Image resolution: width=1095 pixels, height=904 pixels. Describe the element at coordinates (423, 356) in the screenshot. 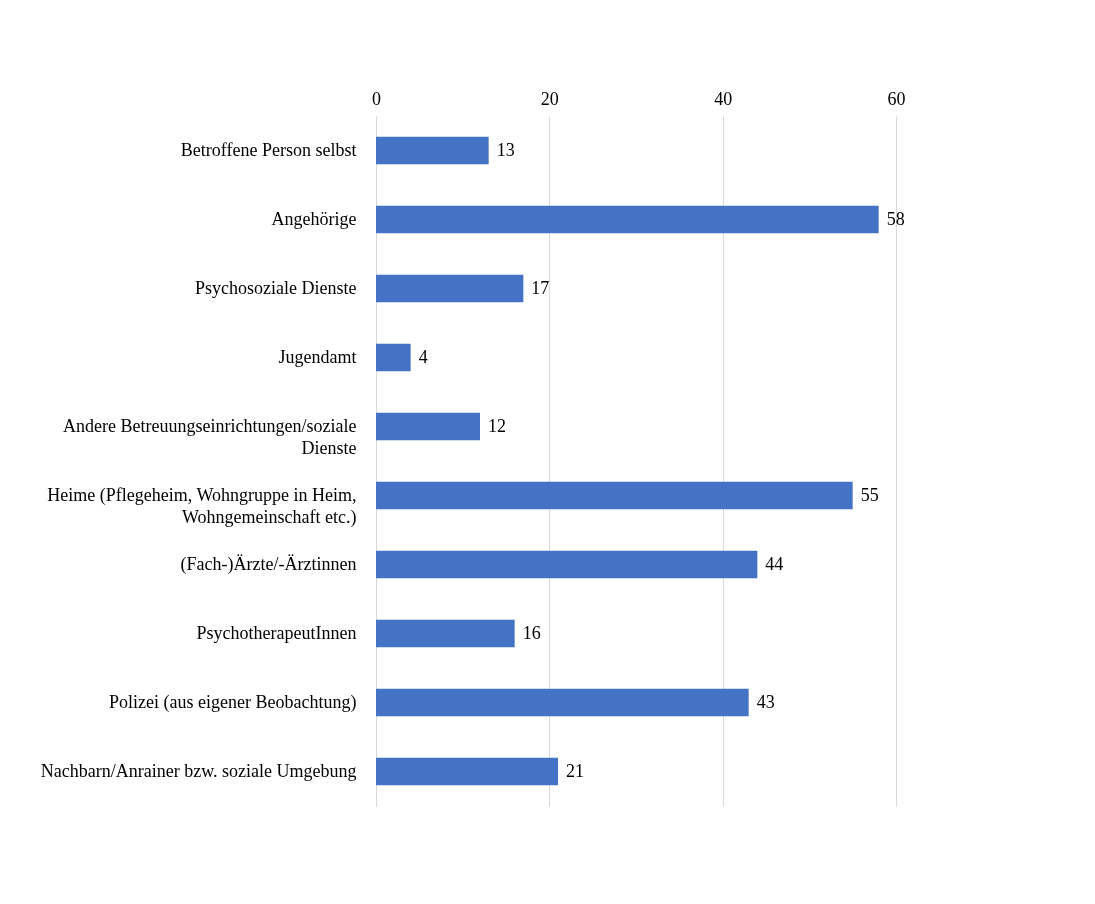

I see `data-label: 4` at that location.